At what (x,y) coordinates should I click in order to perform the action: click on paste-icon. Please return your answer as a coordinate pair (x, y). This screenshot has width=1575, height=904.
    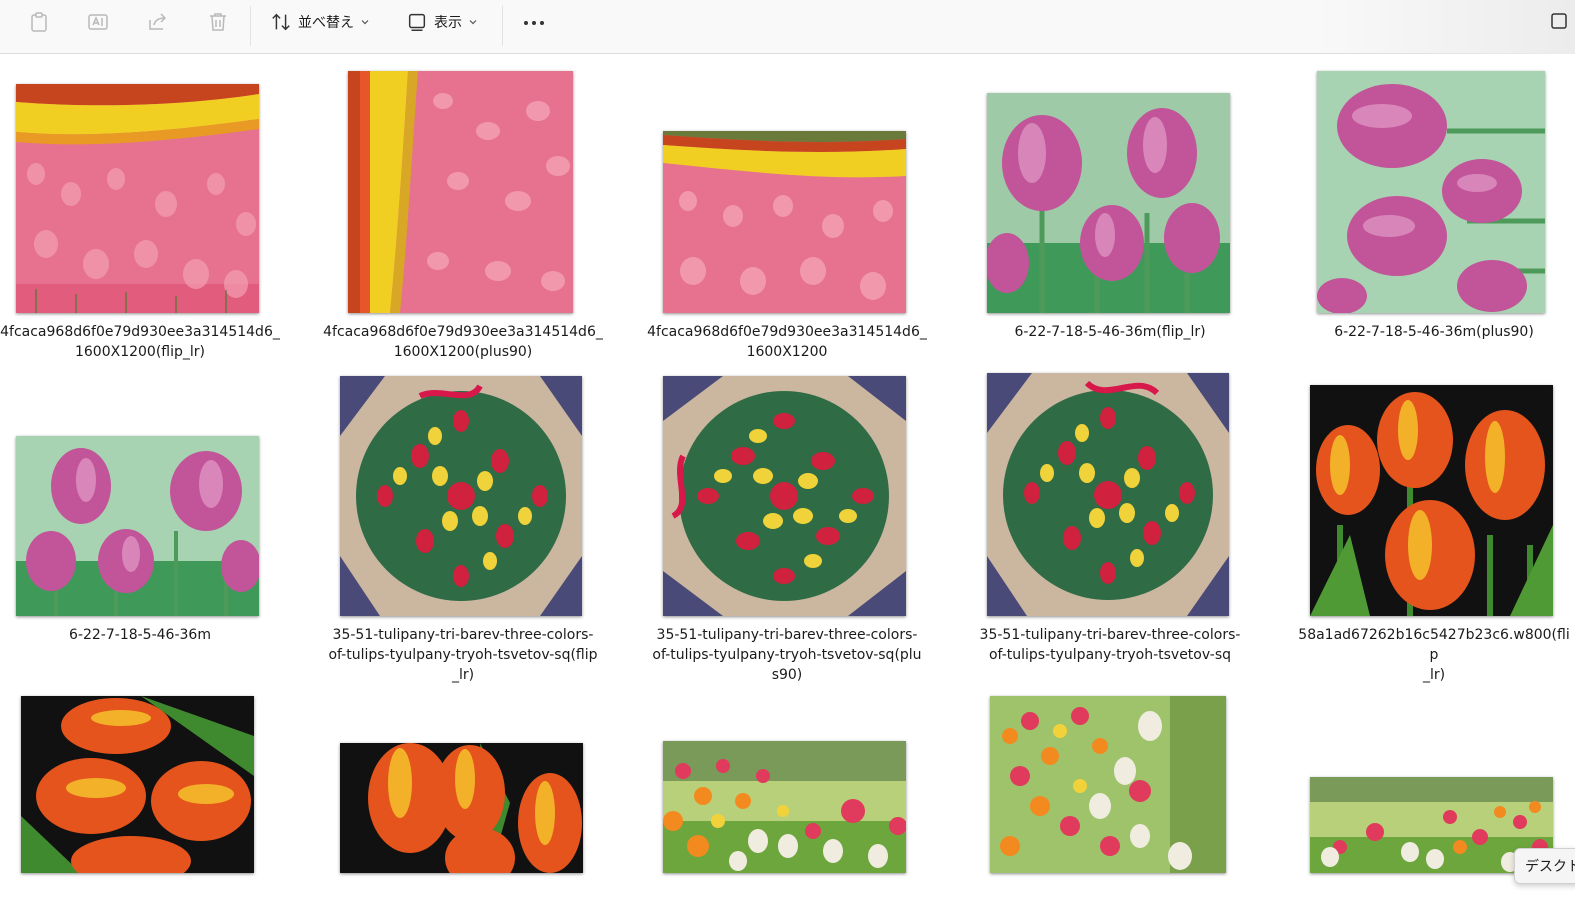
    Looking at the image, I should click on (39, 22).